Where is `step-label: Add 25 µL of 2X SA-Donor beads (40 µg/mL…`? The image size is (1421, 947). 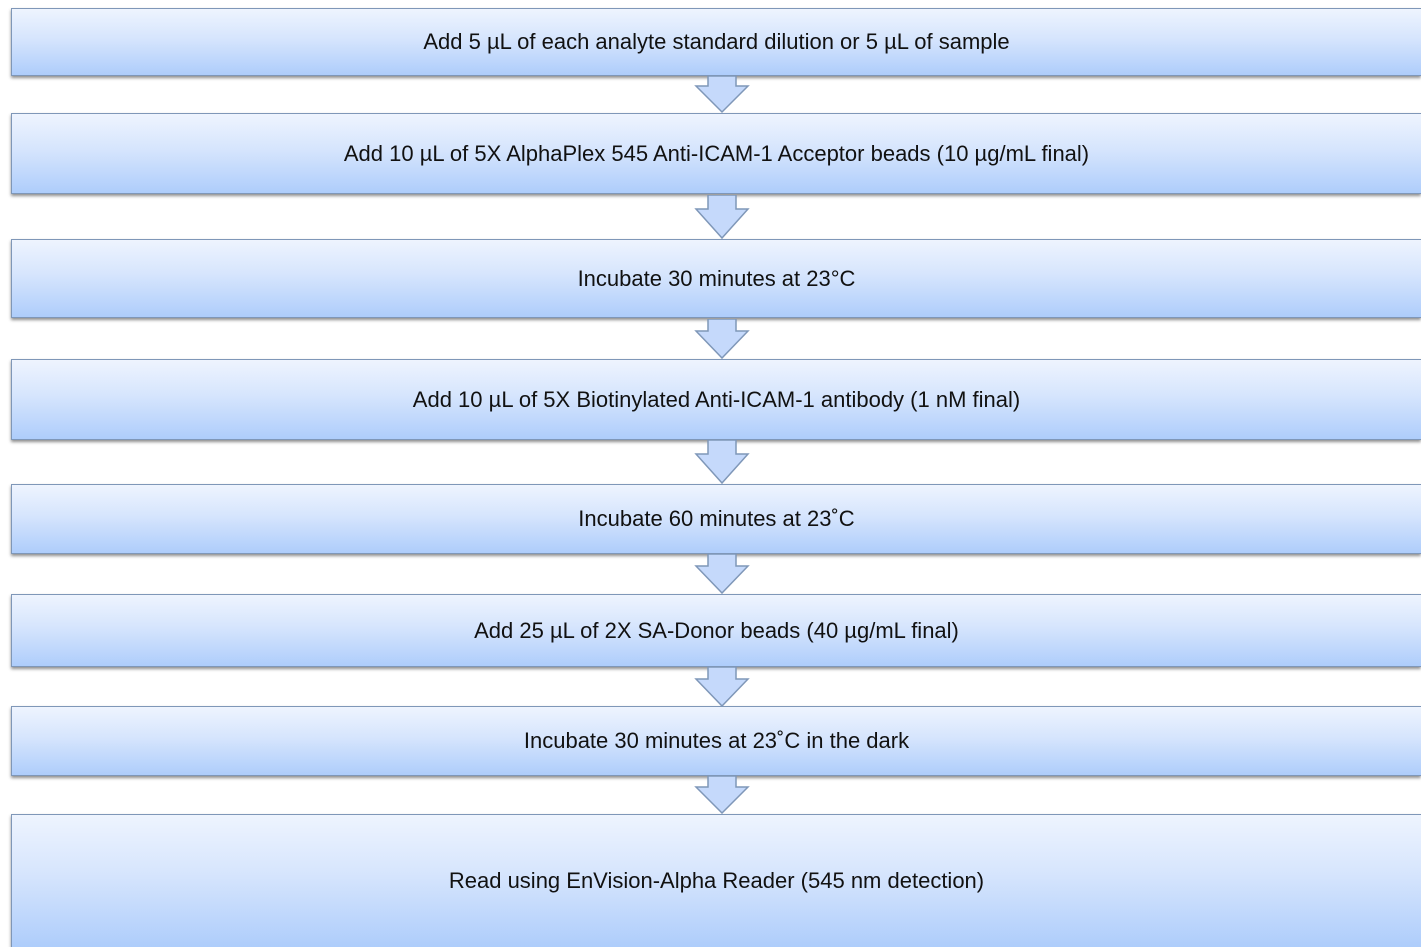 step-label: Add 25 µL of 2X SA-Donor beads (40 µg/mL… is located at coordinates (716, 630).